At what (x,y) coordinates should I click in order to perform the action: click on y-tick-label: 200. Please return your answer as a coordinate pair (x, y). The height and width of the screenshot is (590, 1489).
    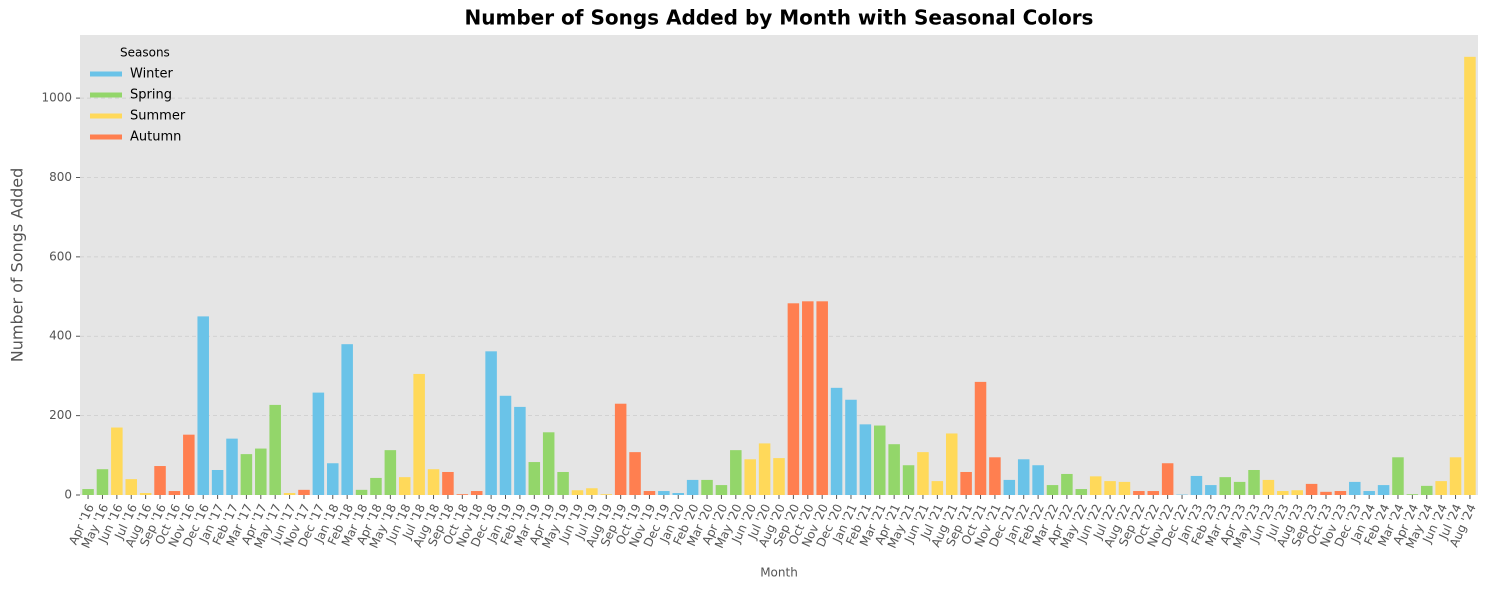
    Looking at the image, I should click on (60, 415).